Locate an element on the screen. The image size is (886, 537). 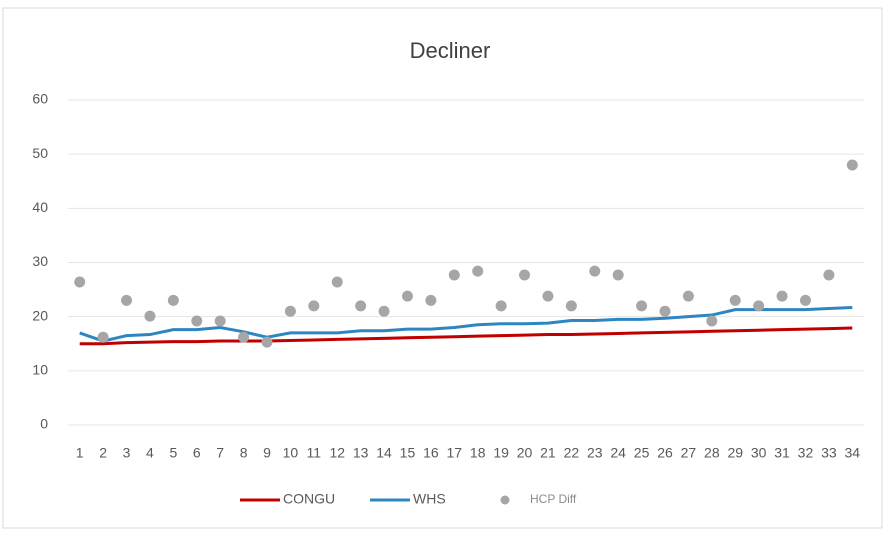
x-tick-label: 7 is located at coordinates (220, 453).